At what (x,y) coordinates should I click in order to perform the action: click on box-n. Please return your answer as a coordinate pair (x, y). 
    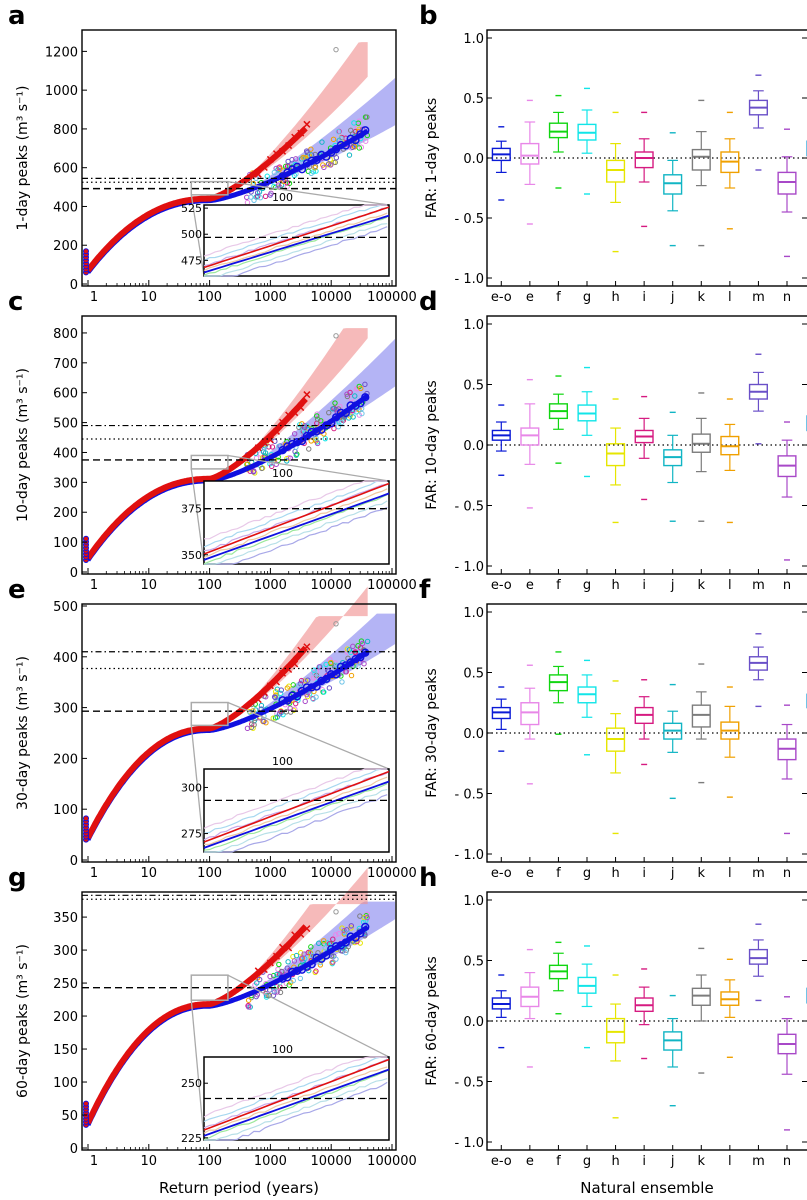
    Looking at the image, I should click on (787, 193).